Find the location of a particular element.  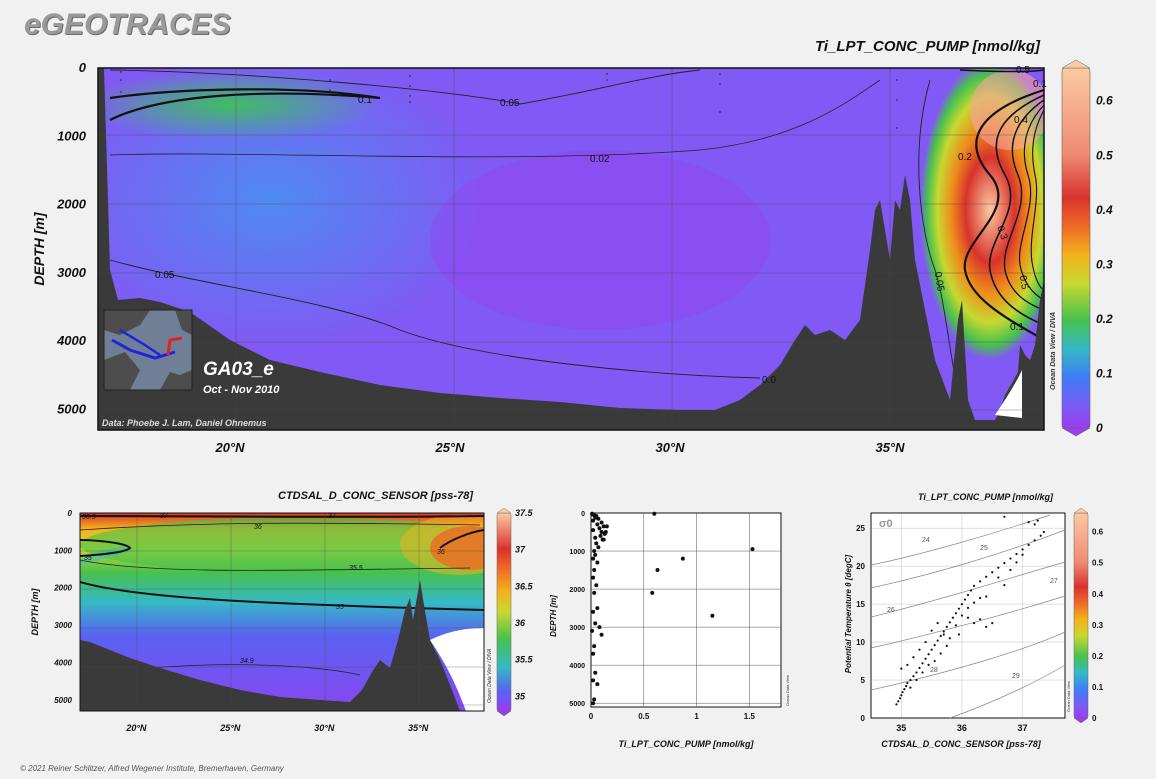

scatter1-x-axis-label: Ti_LPT_CONC_PUMP [nmol/kg] is located at coordinates (686, 744).